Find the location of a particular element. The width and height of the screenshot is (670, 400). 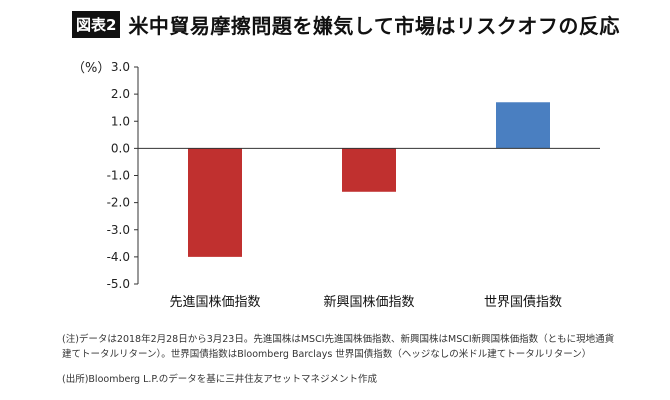

figure-title: 図表2 米中貿易摩擦問題を嫌気して市場はリスクオフの反応 is located at coordinates (346, 24).